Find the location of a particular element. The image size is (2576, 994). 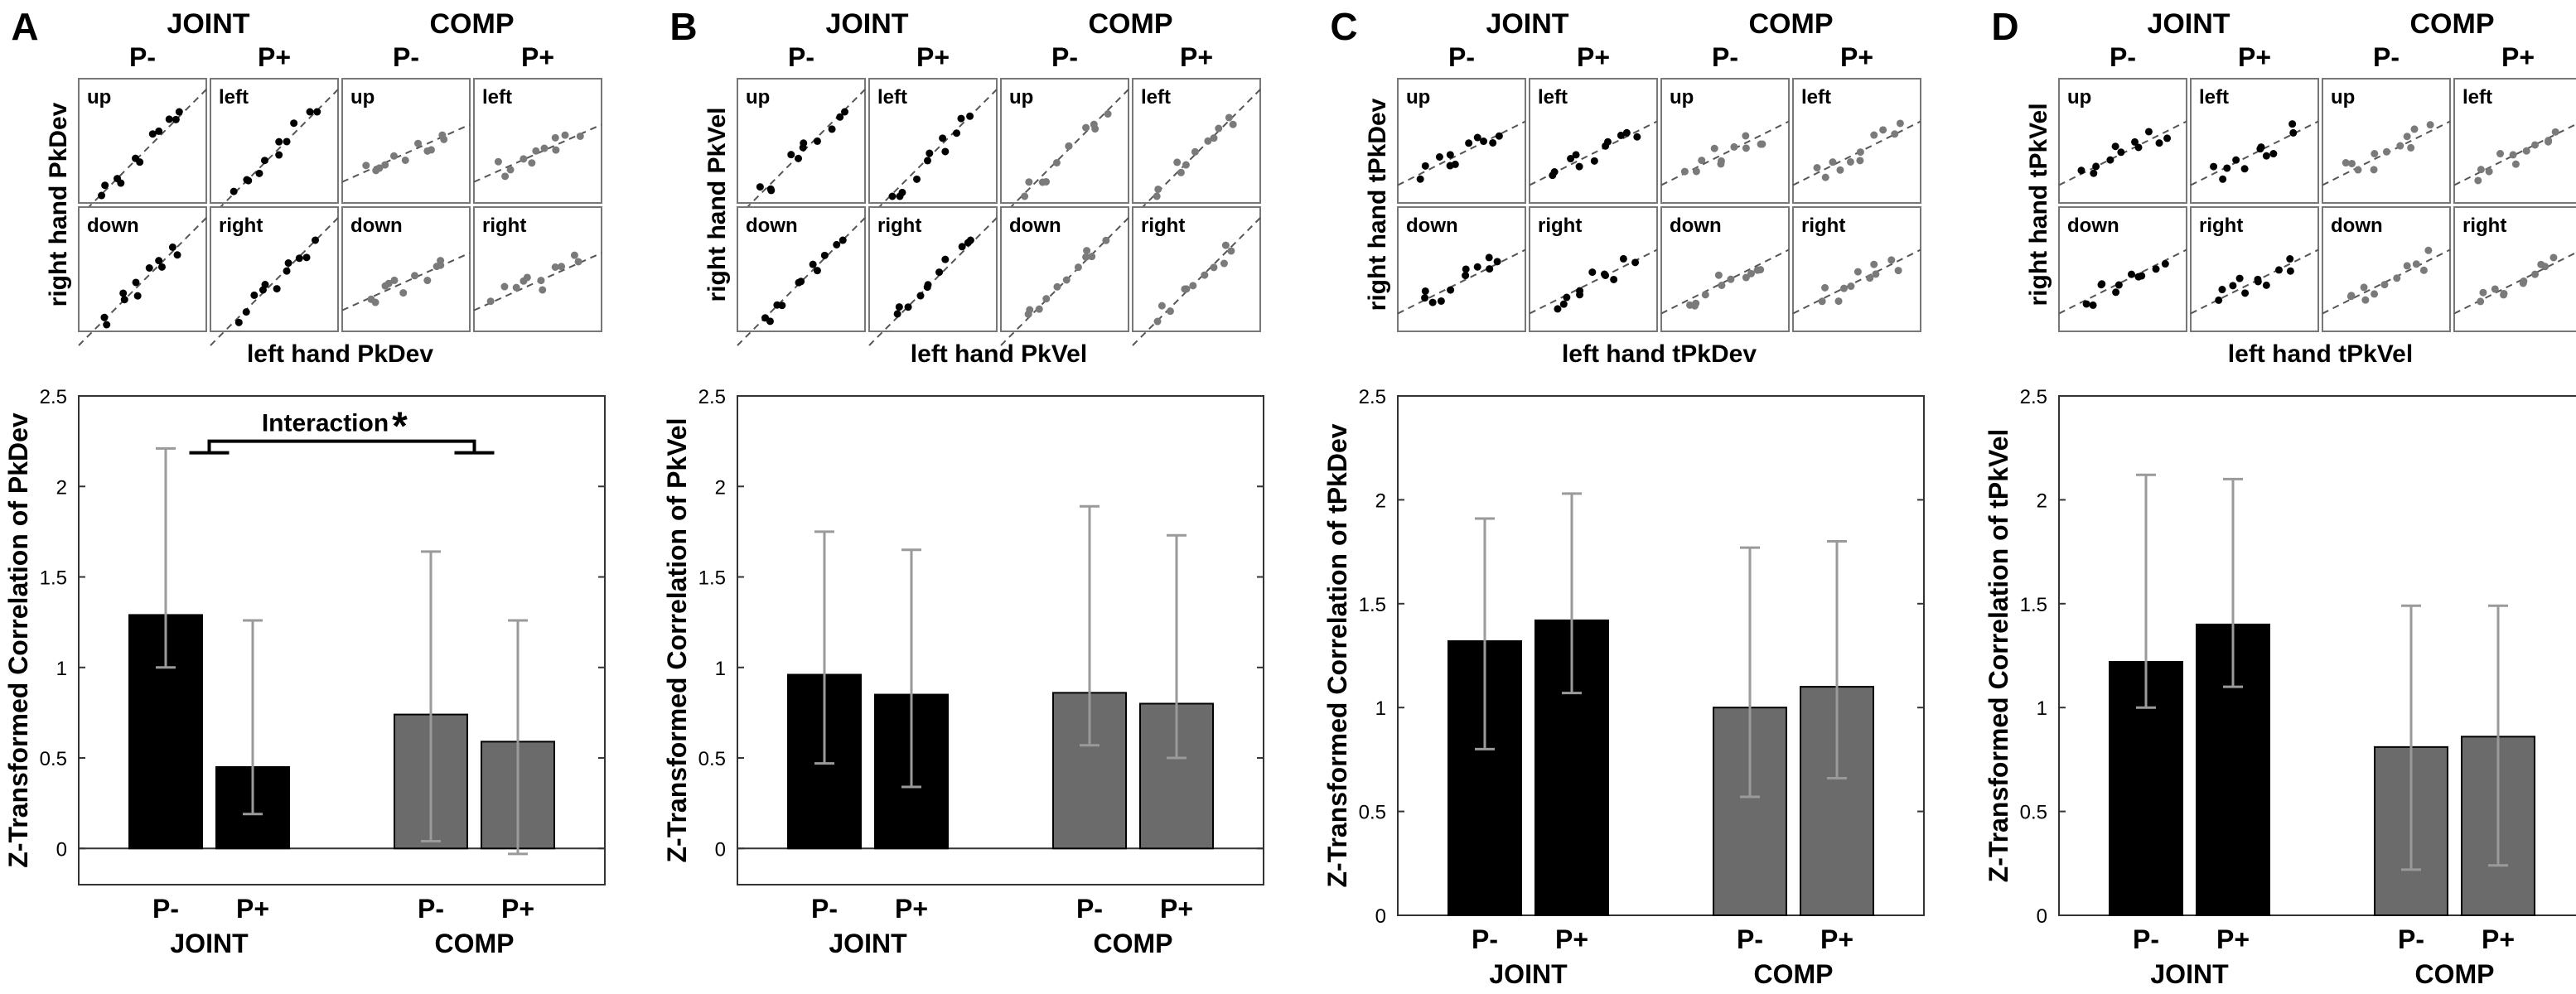

scatter-tile: down is located at coordinates (2386, 269).